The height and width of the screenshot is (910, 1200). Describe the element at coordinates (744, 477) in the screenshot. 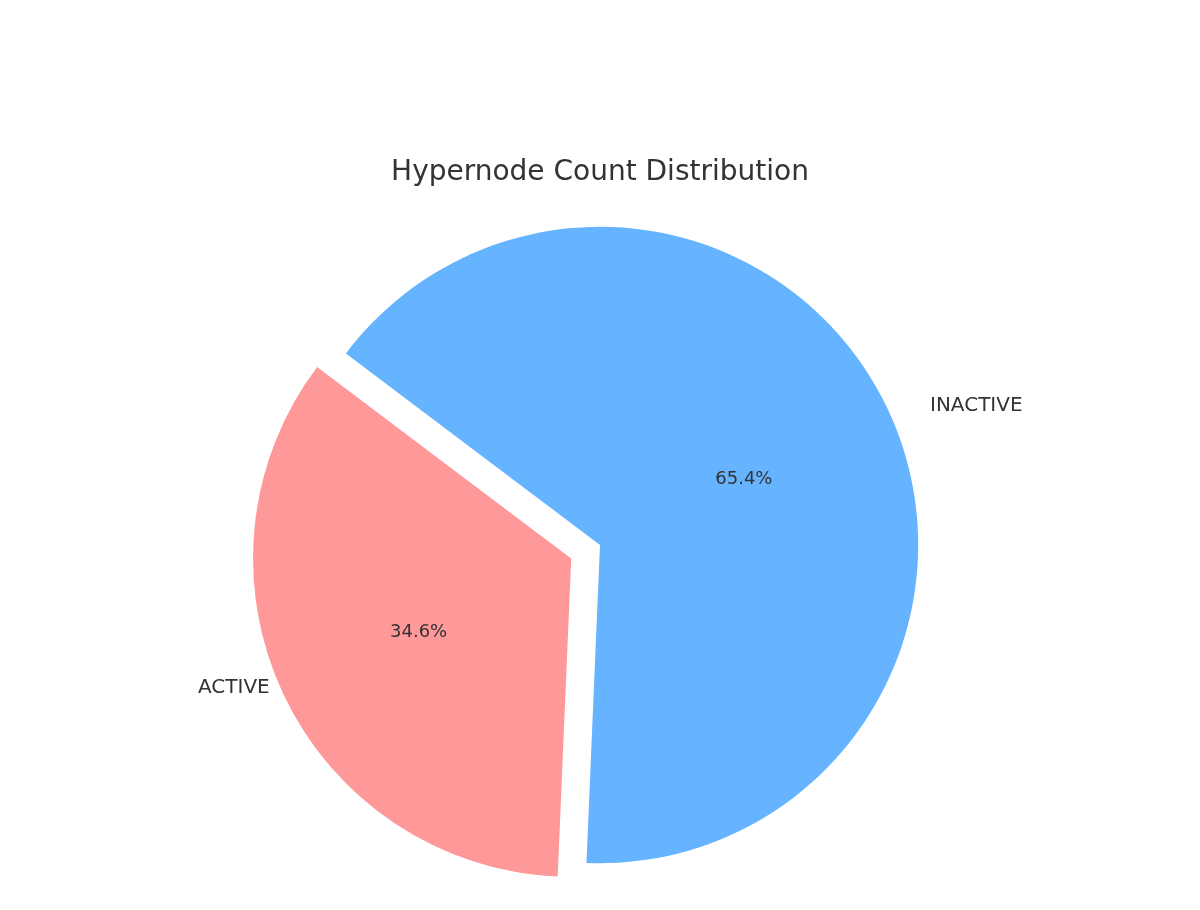

I see `data-label: 65.4%` at that location.